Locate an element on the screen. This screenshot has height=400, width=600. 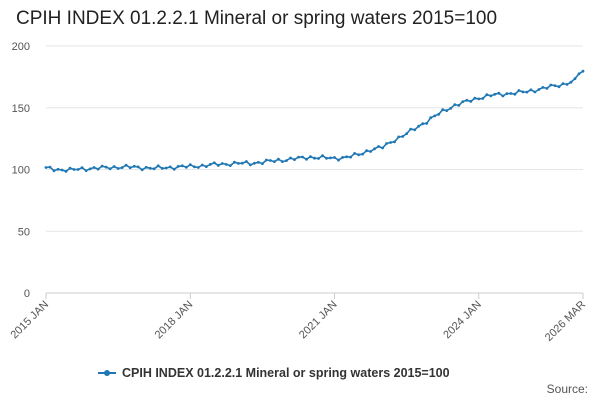
x-tick-label-1: 2018 JAN is located at coordinates (174, 320).